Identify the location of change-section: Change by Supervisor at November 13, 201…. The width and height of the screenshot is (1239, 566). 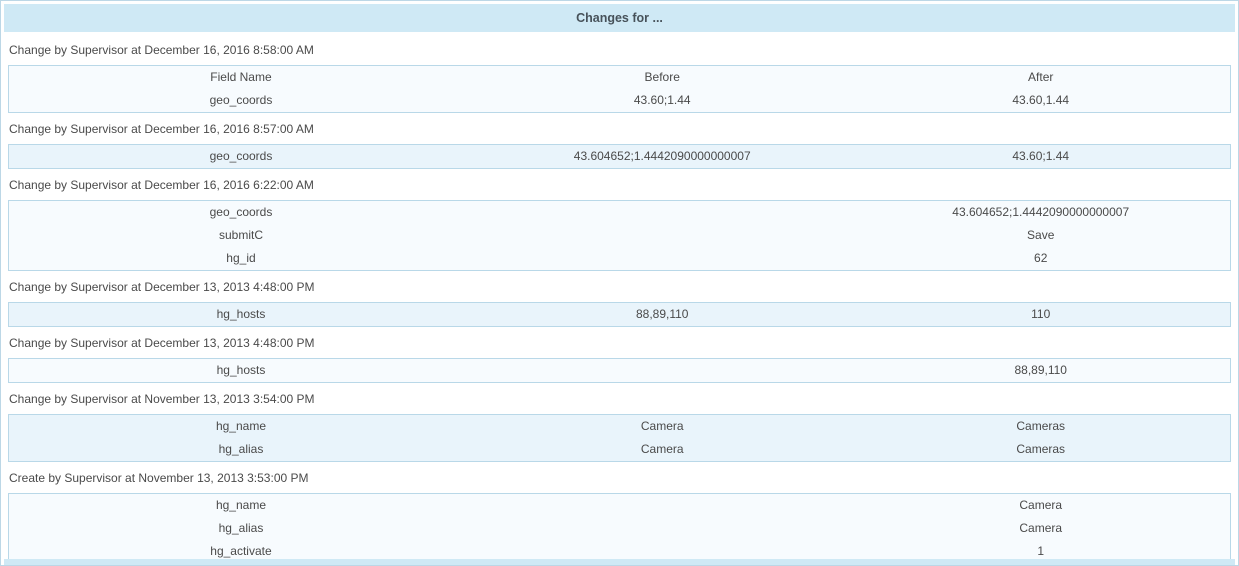
(619, 422).